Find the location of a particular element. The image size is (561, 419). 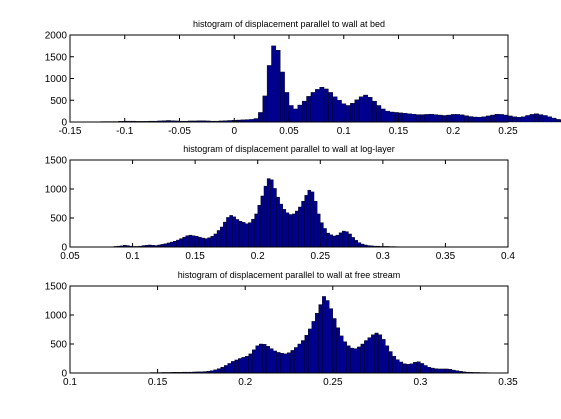

x-tick-label: 0.15 is located at coordinates (195, 256).